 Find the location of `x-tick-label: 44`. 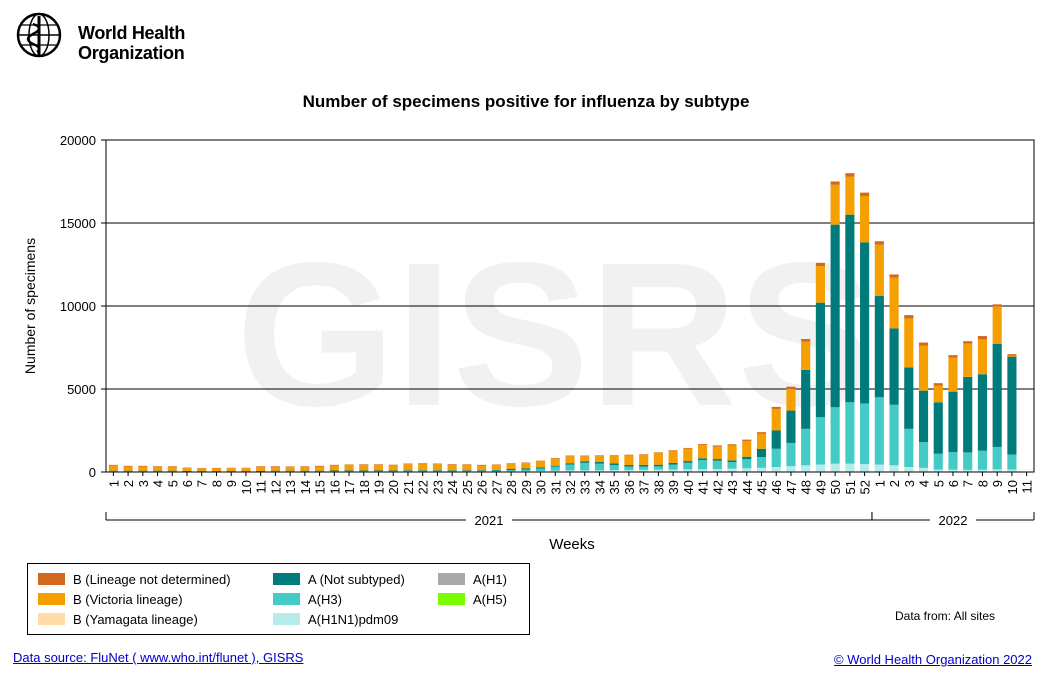

x-tick-label: 44 is located at coordinates (747, 487).